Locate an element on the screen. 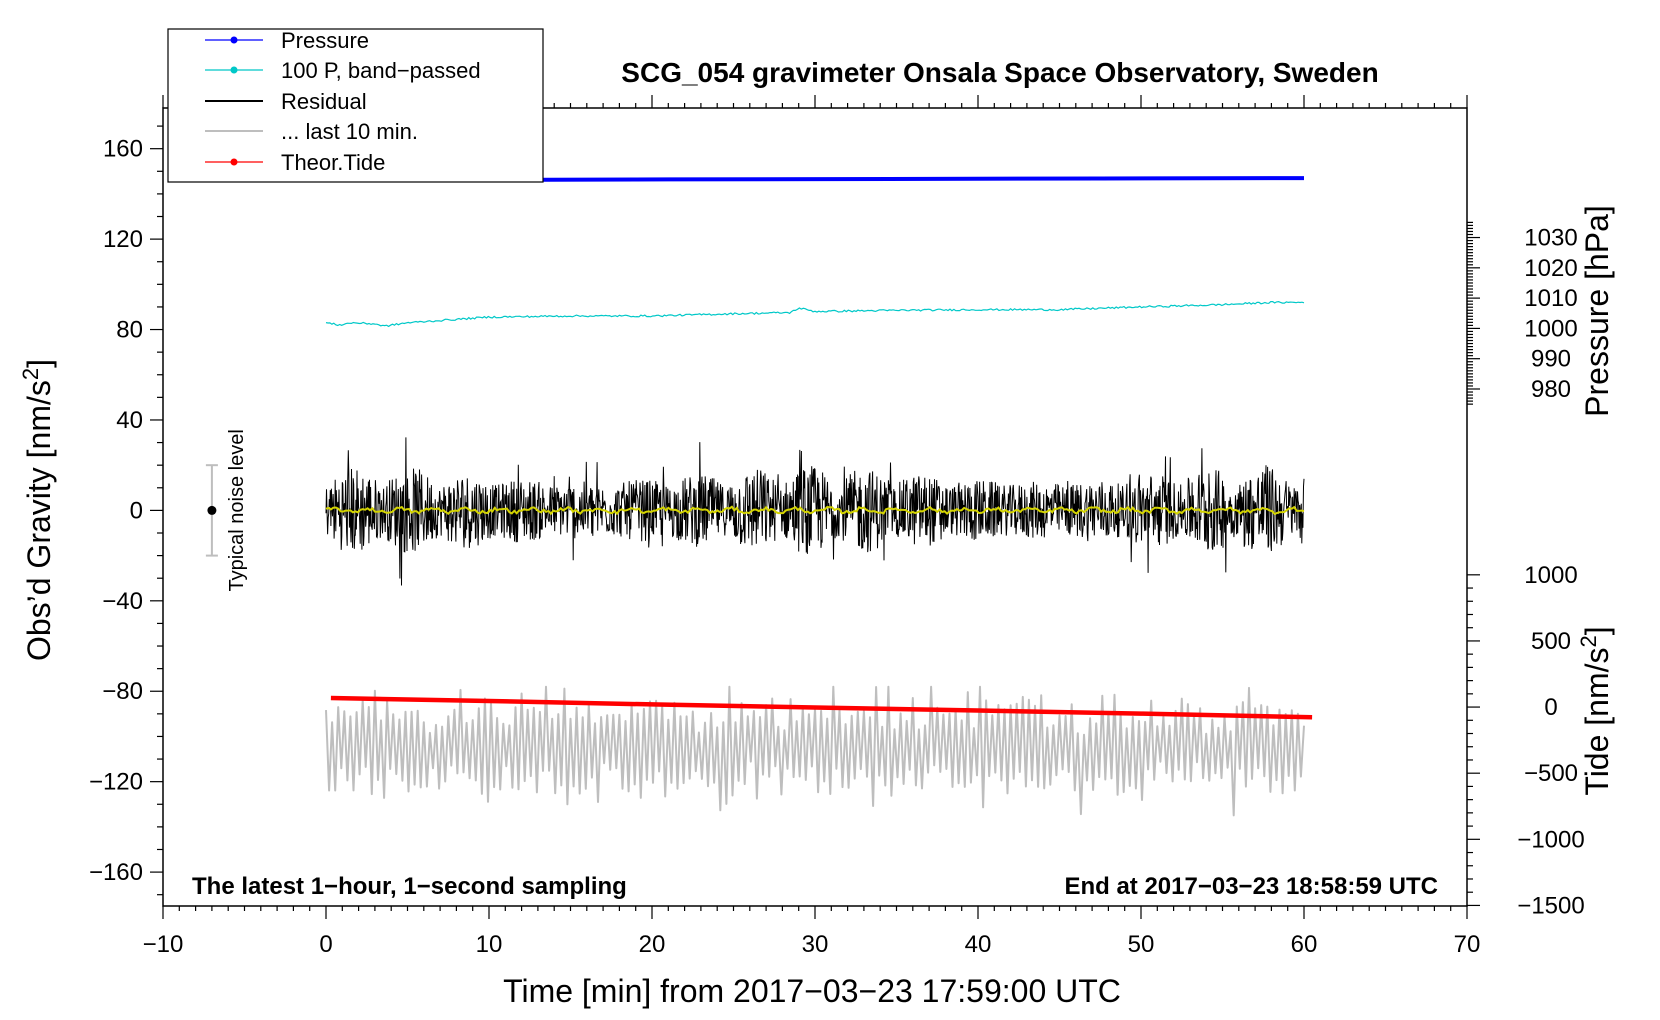 The image size is (1660, 1020). y-axis-pressure: 1030 1020 1010 1000 990 980 is located at coordinates (1522, 313).